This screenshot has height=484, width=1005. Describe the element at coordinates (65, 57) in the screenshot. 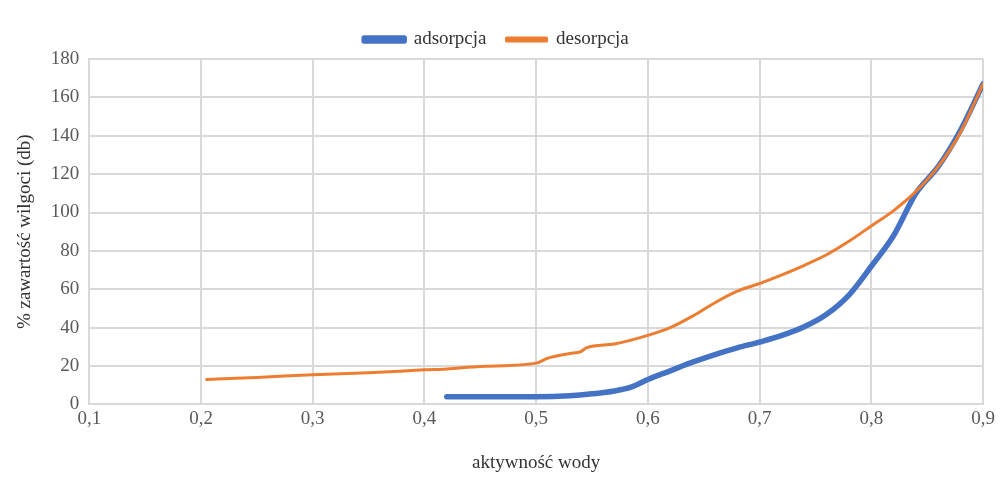

I see `y-tick-label: 180` at that location.